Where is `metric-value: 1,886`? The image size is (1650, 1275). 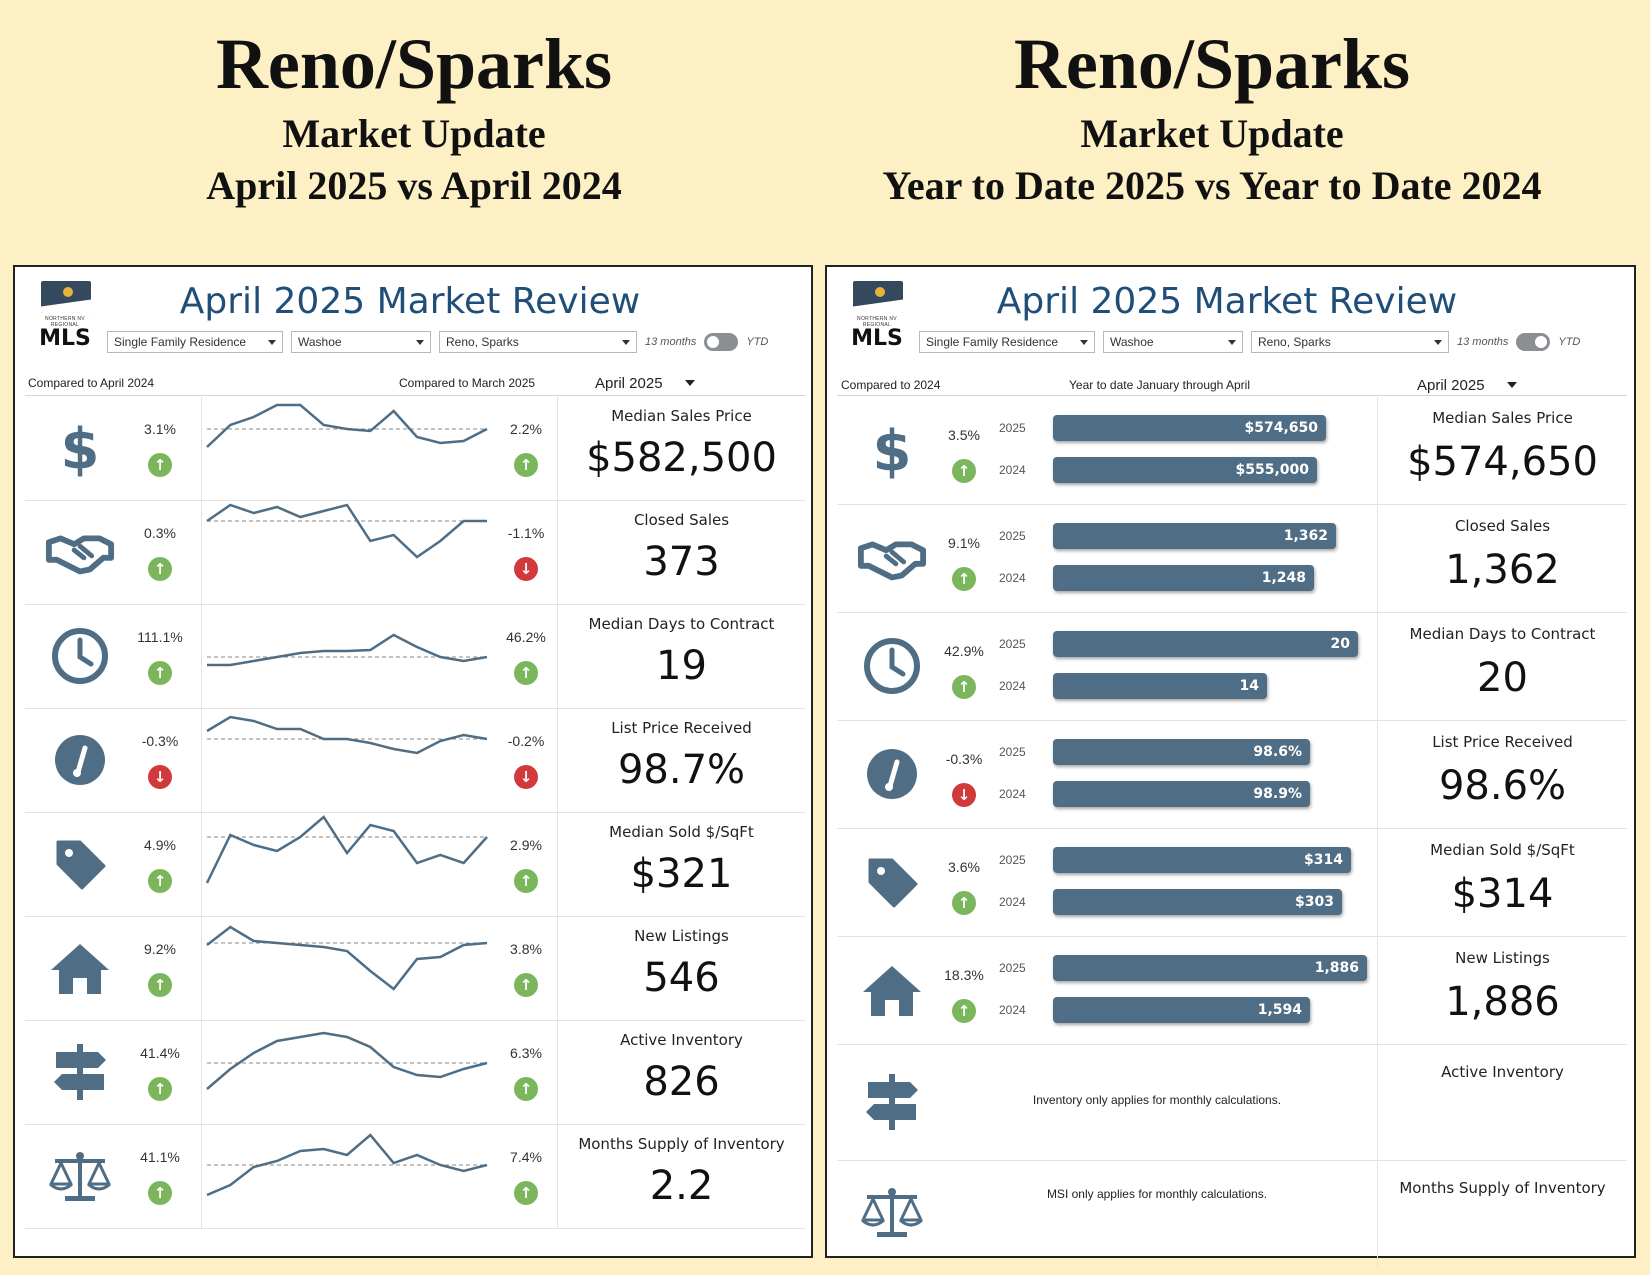
metric-value: 1,886 is located at coordinates (1502, 1002).